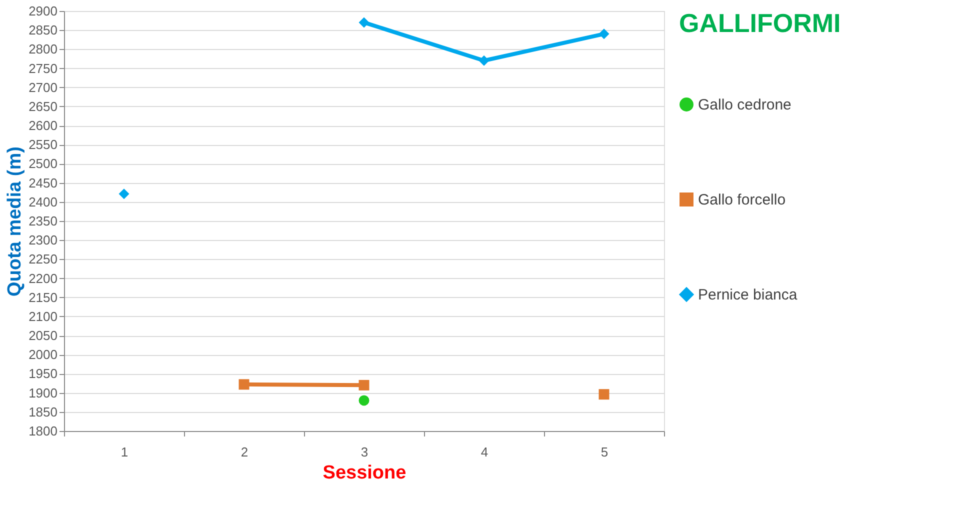 The width and height of the screenshot is (976, 517). I want to click on y-tick-label: 2150, so click(43, 297).